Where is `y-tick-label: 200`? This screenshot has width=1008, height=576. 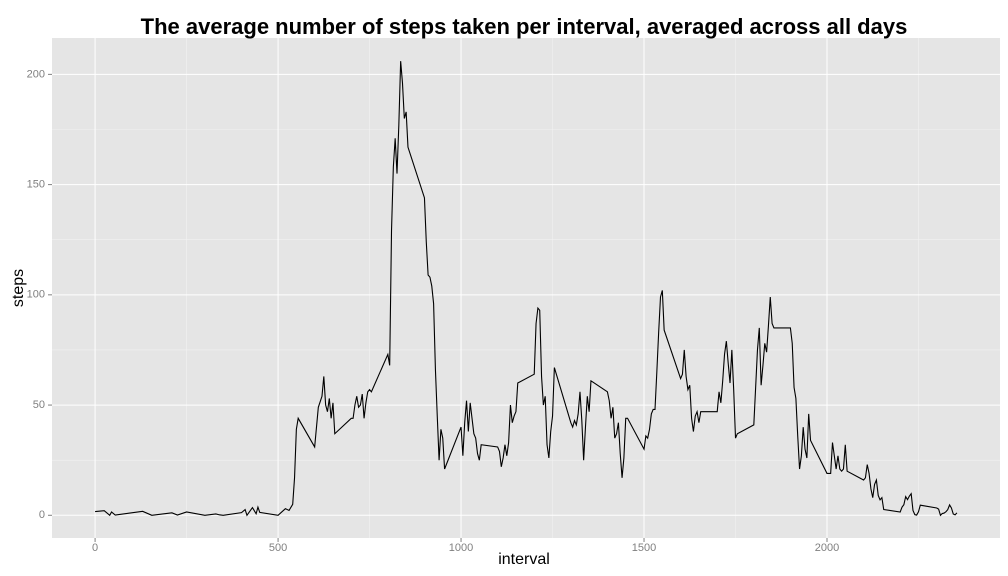
y-tick-label: 200 is located at coordinates (36, 74).